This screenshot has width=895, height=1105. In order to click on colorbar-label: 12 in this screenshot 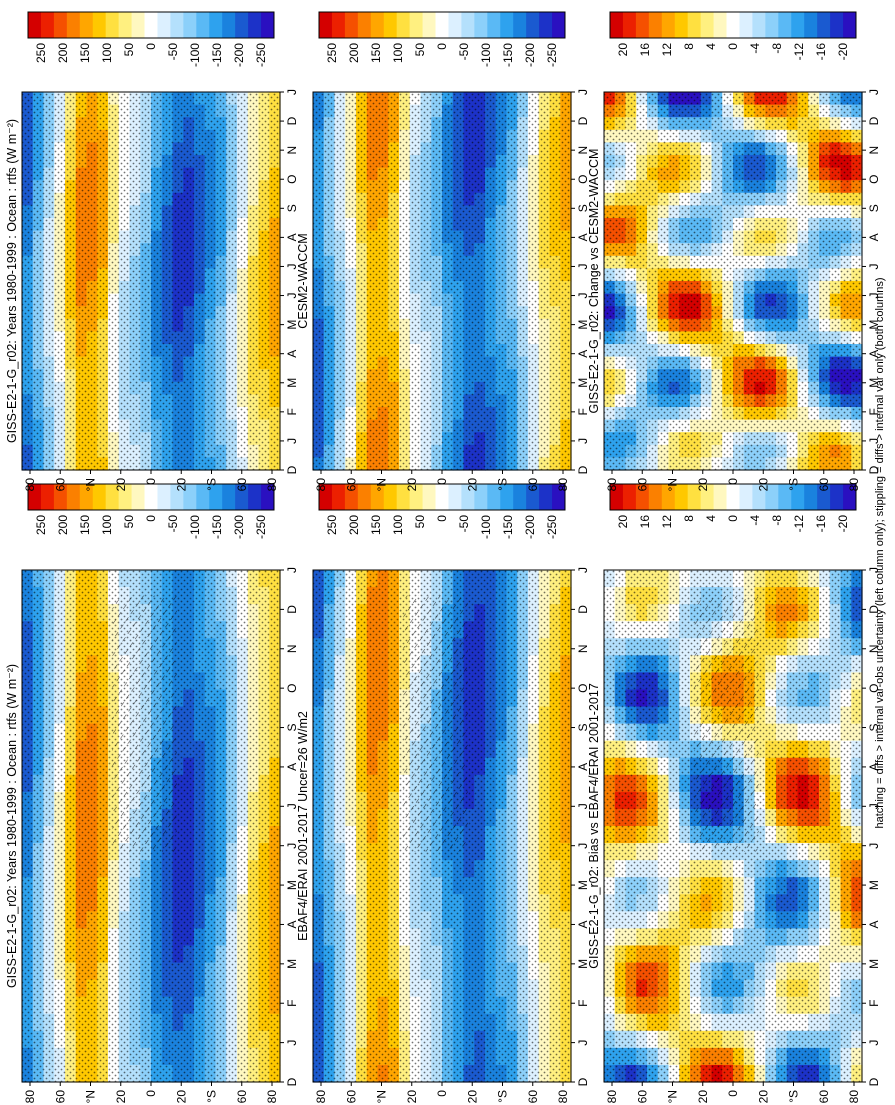, I will do `click(667, 522)`.